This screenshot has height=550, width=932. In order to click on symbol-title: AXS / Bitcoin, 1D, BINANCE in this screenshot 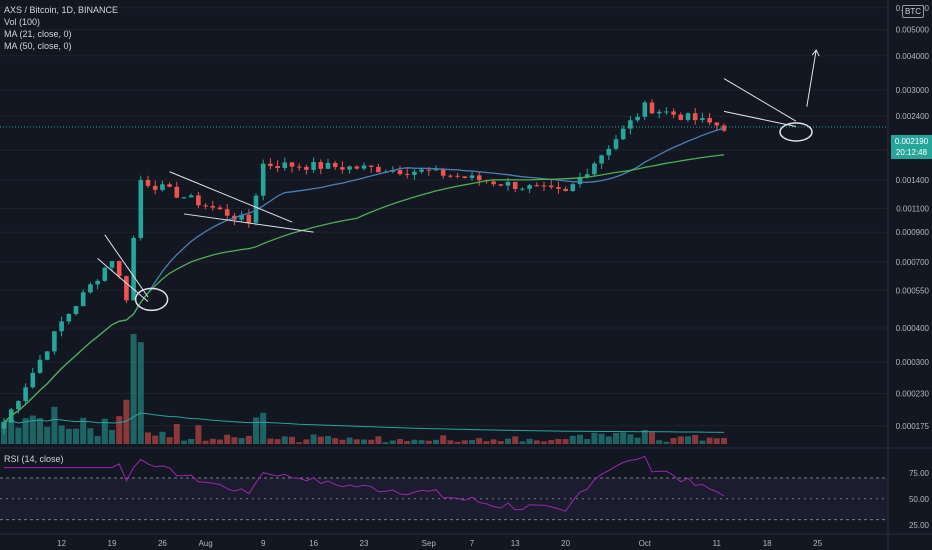, I will do `click(61, 10)`.